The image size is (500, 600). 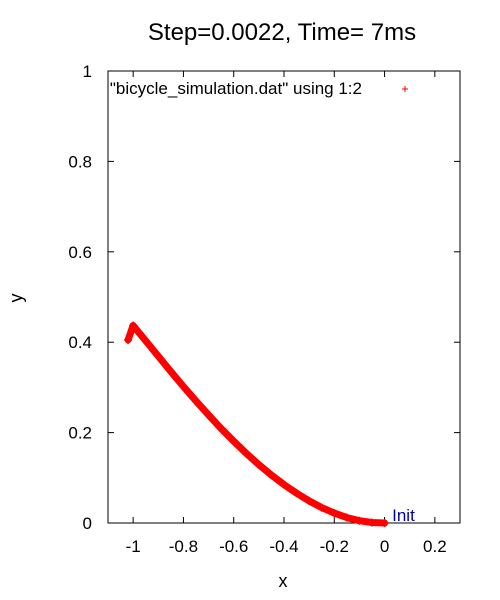 What do you see at coordinates (334, 546) in the screenshot?
I see `x-tick-label: -0.2` at bounding box center [334, 546].